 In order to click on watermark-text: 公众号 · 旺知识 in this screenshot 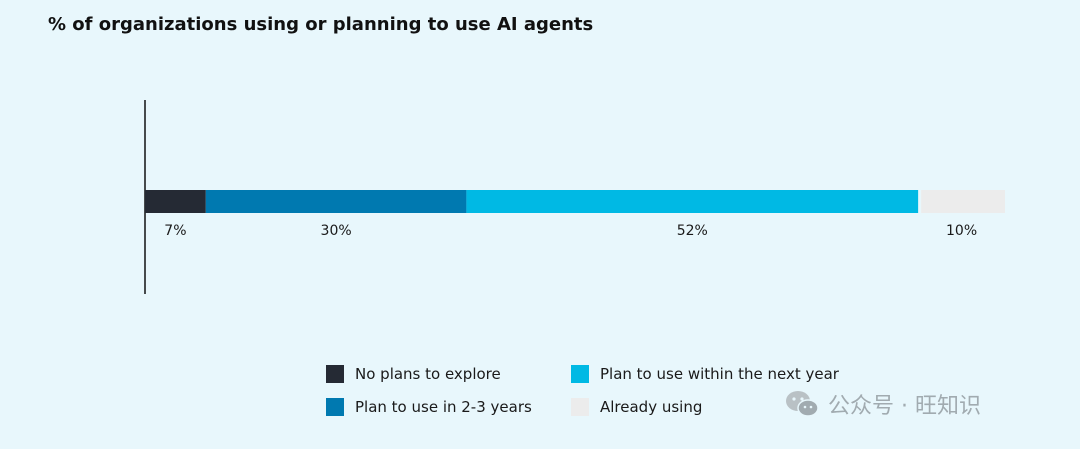, I will do `click(904, 406)`.